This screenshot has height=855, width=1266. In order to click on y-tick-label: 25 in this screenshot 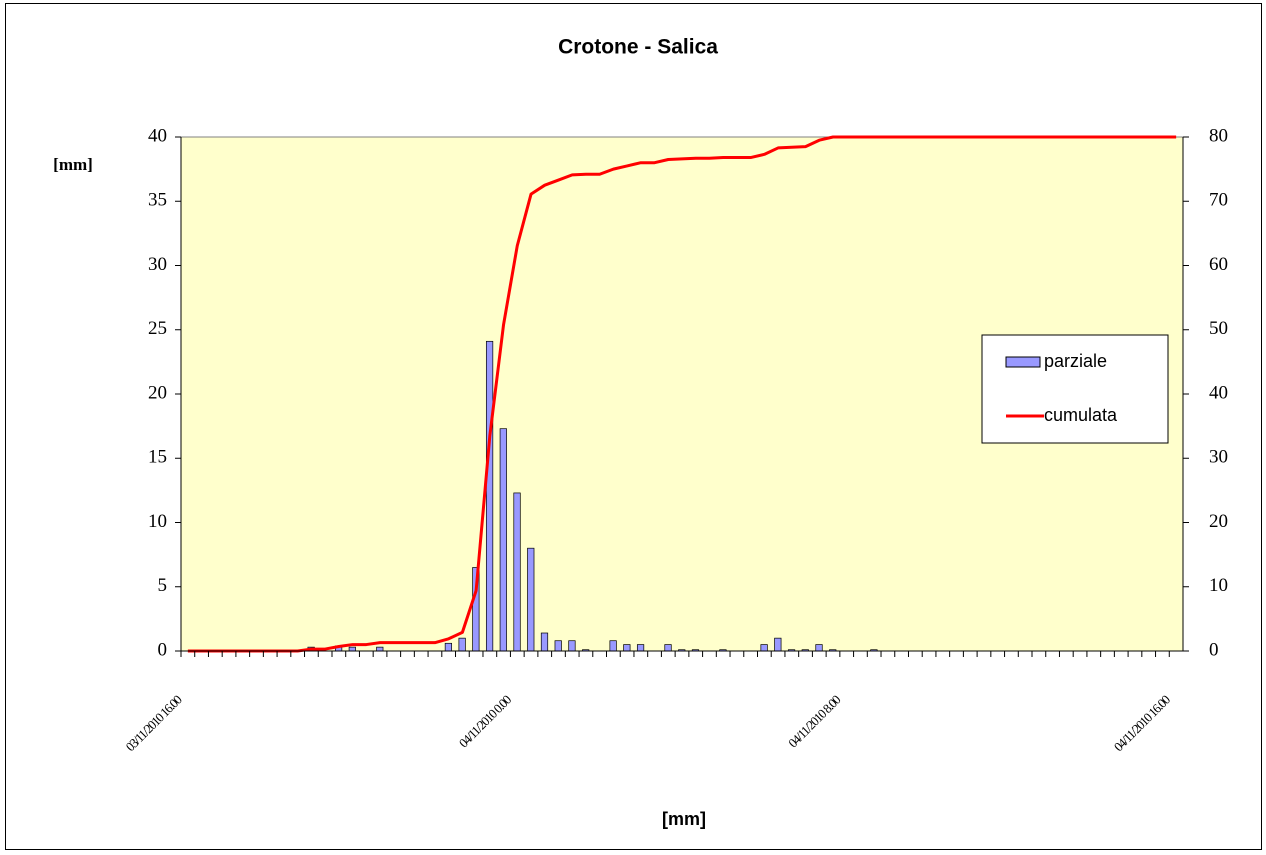, I will do `click(157, 328)`.